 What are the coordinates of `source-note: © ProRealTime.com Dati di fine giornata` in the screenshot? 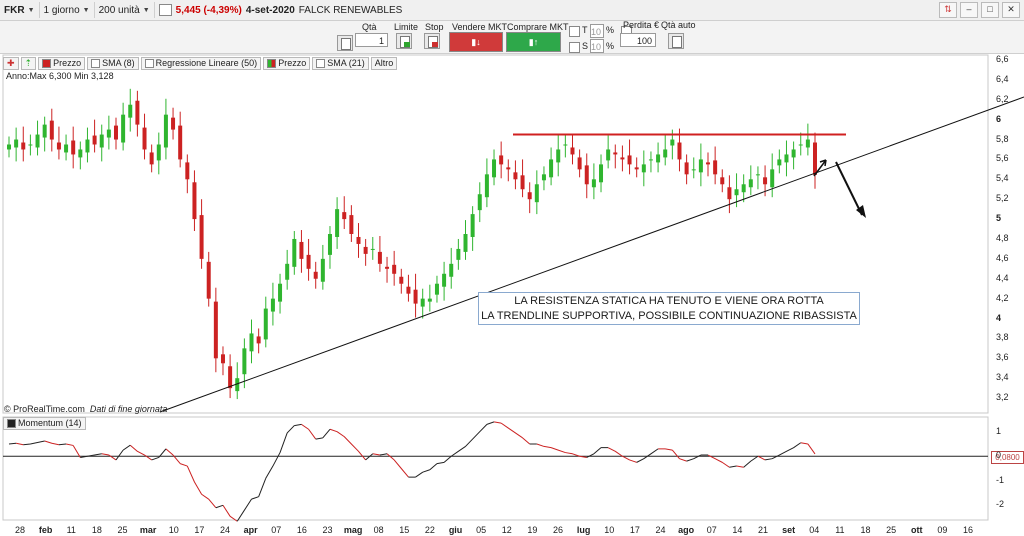 It's located at (85, 409).